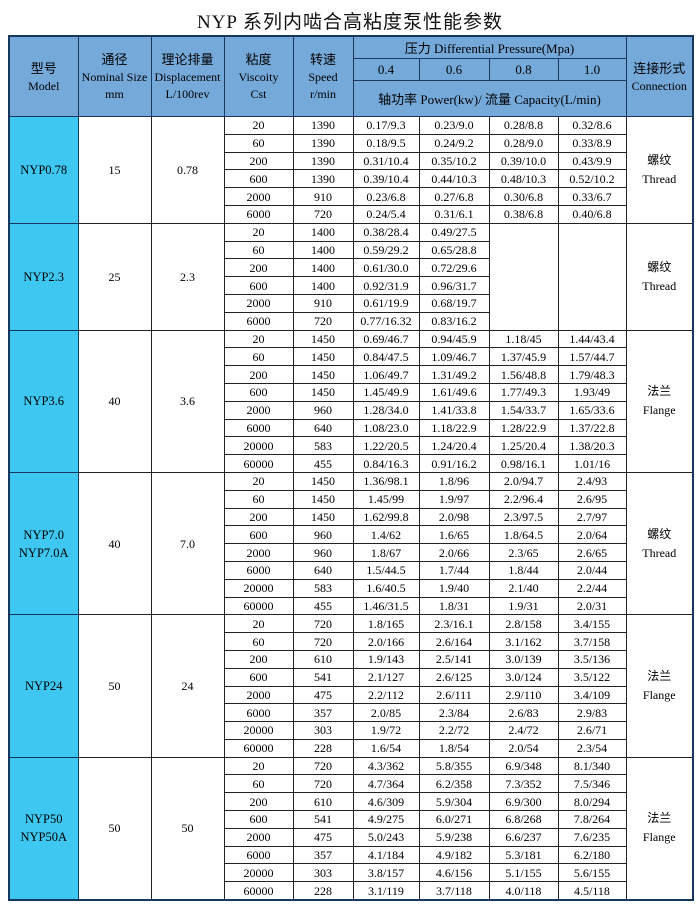 The image size is (700, 908). What do you see at coordinates (659, 76) in the screenshot?
I see `header-connection: 连接形式 Connection` at bounding box center [659, 76].